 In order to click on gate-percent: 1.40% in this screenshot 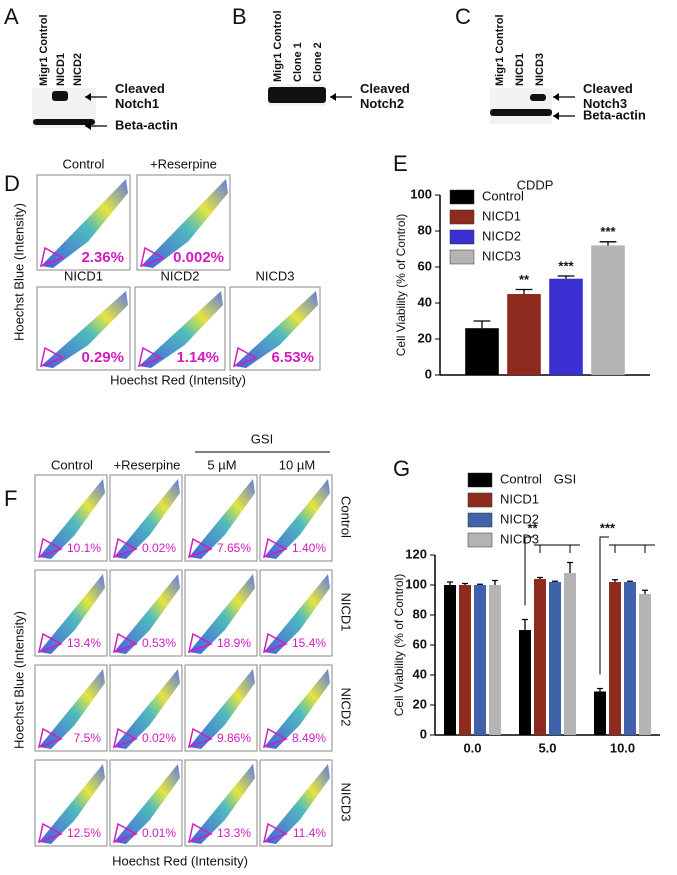, I will do `click(309, 548)`.